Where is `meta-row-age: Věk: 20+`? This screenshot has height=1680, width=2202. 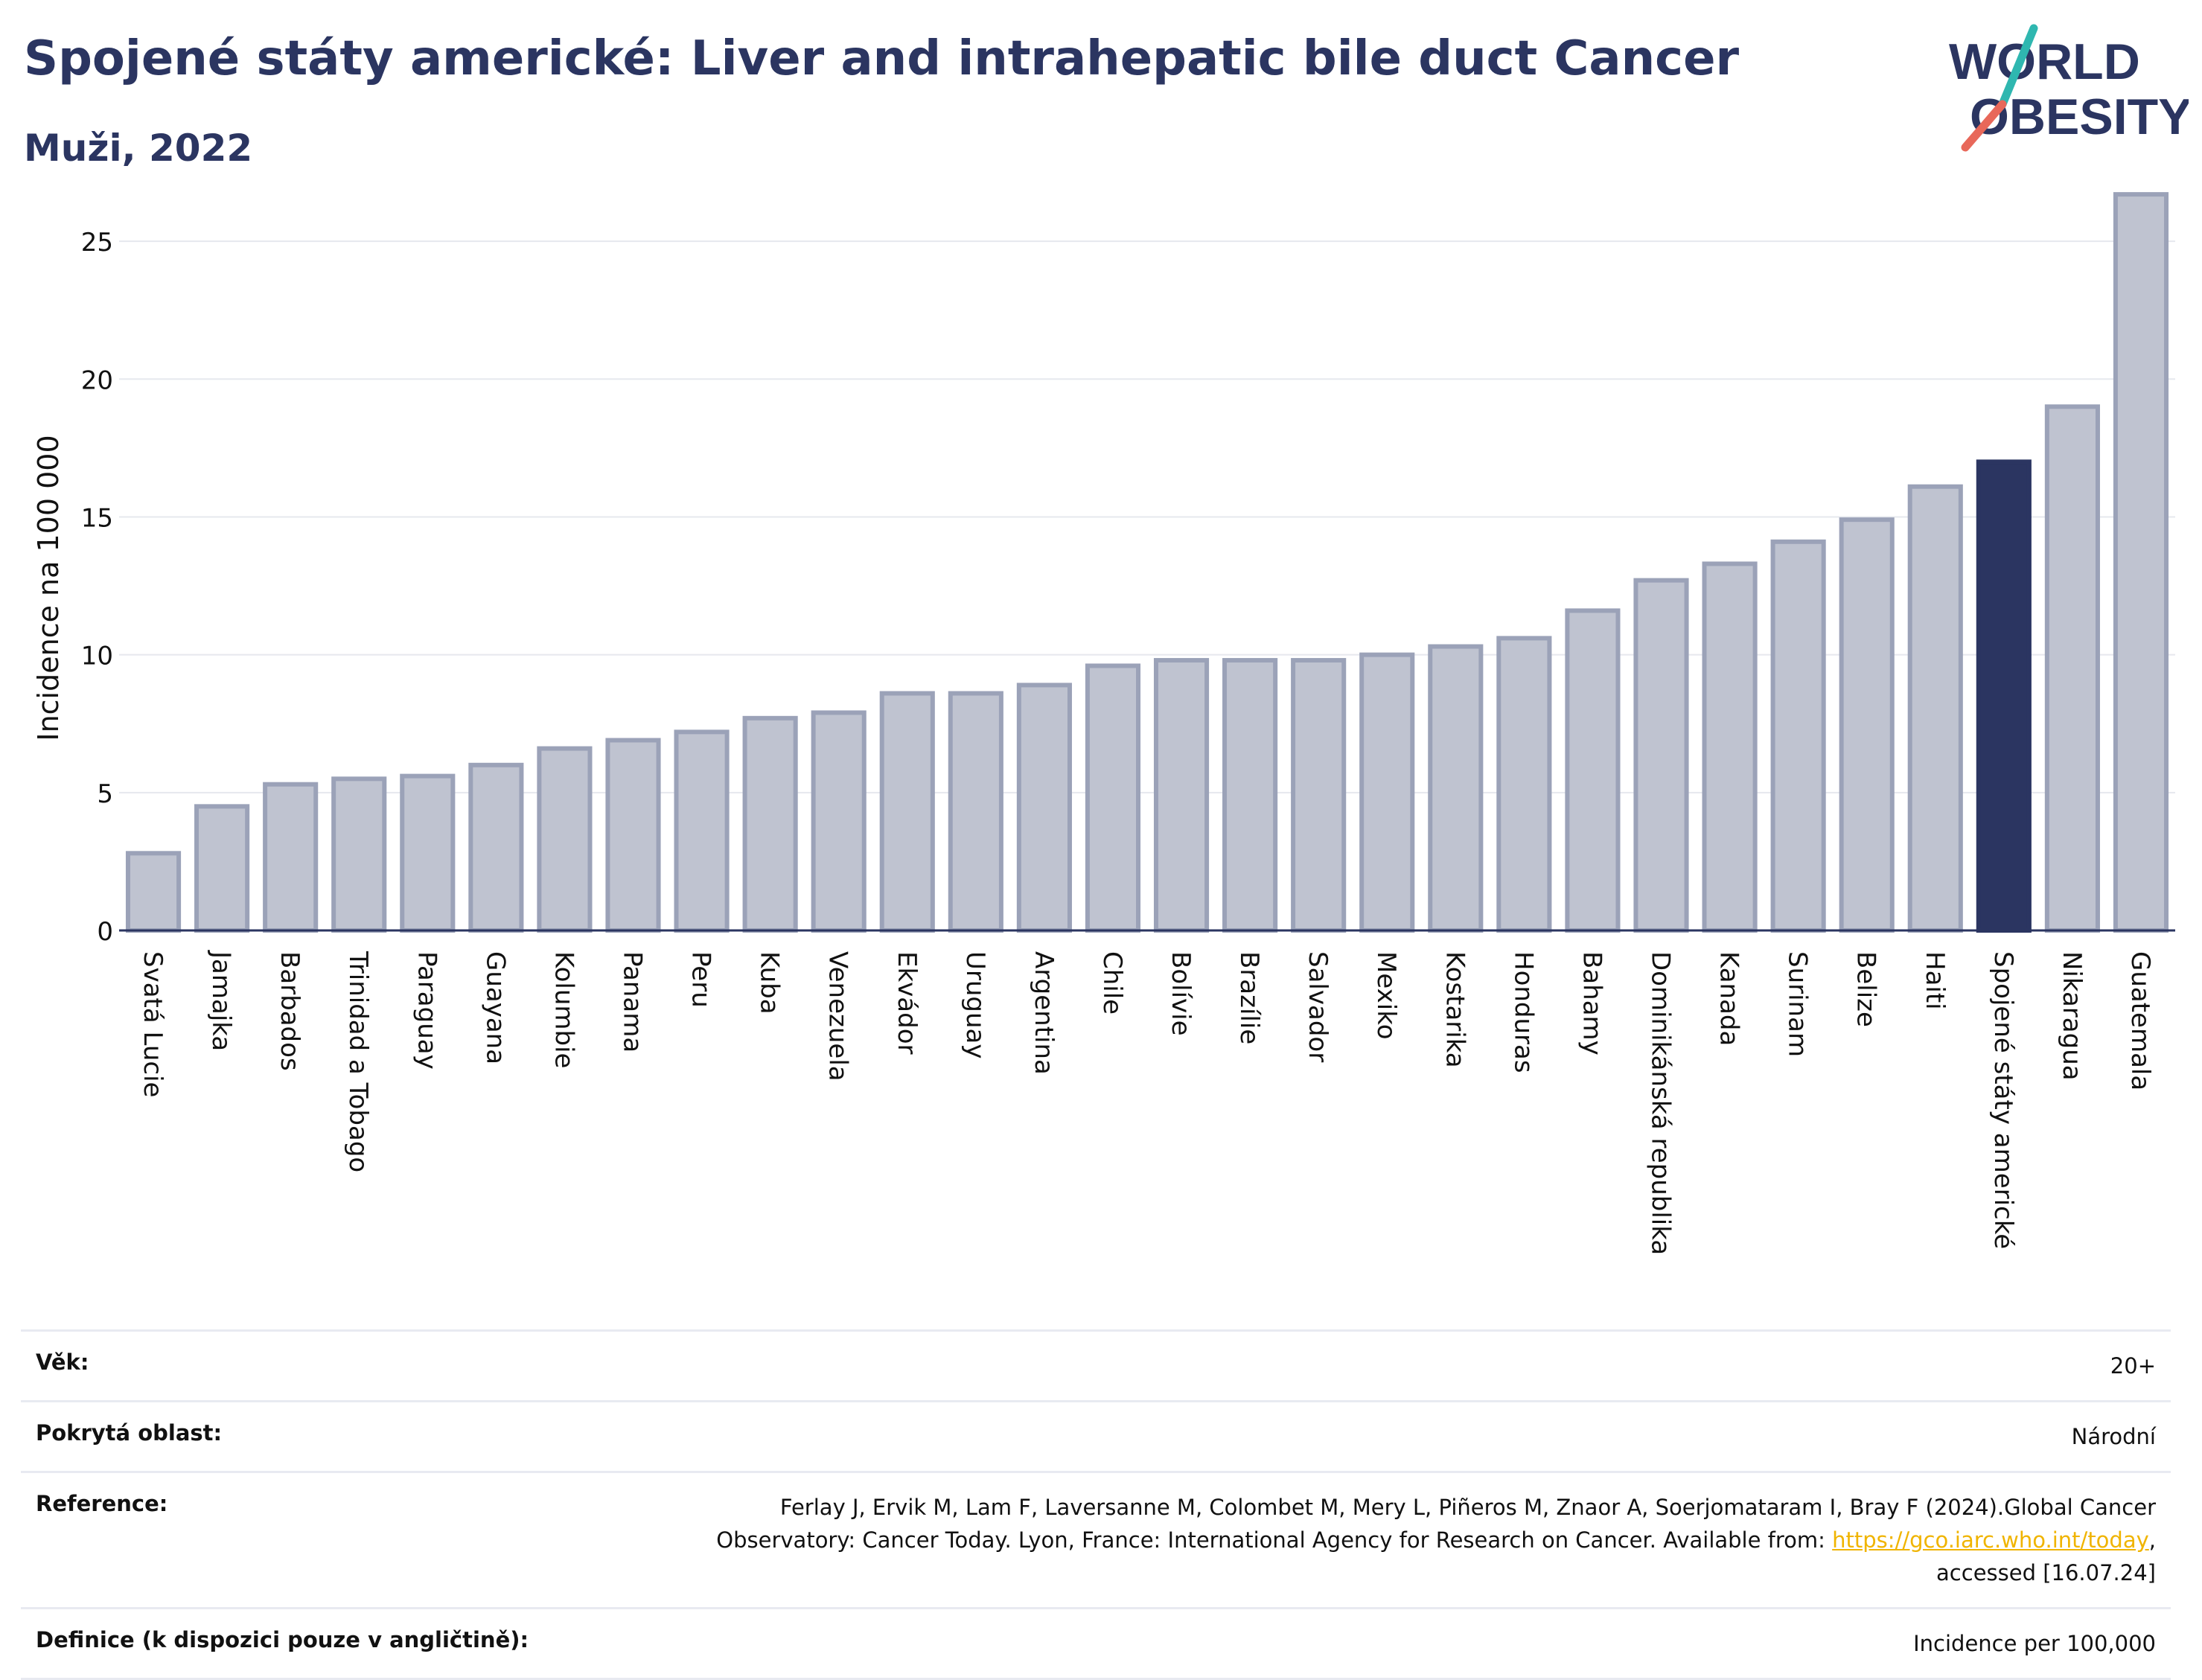
meta-row-age: Věk: 20+ is located at coordinates (1096, 1366).